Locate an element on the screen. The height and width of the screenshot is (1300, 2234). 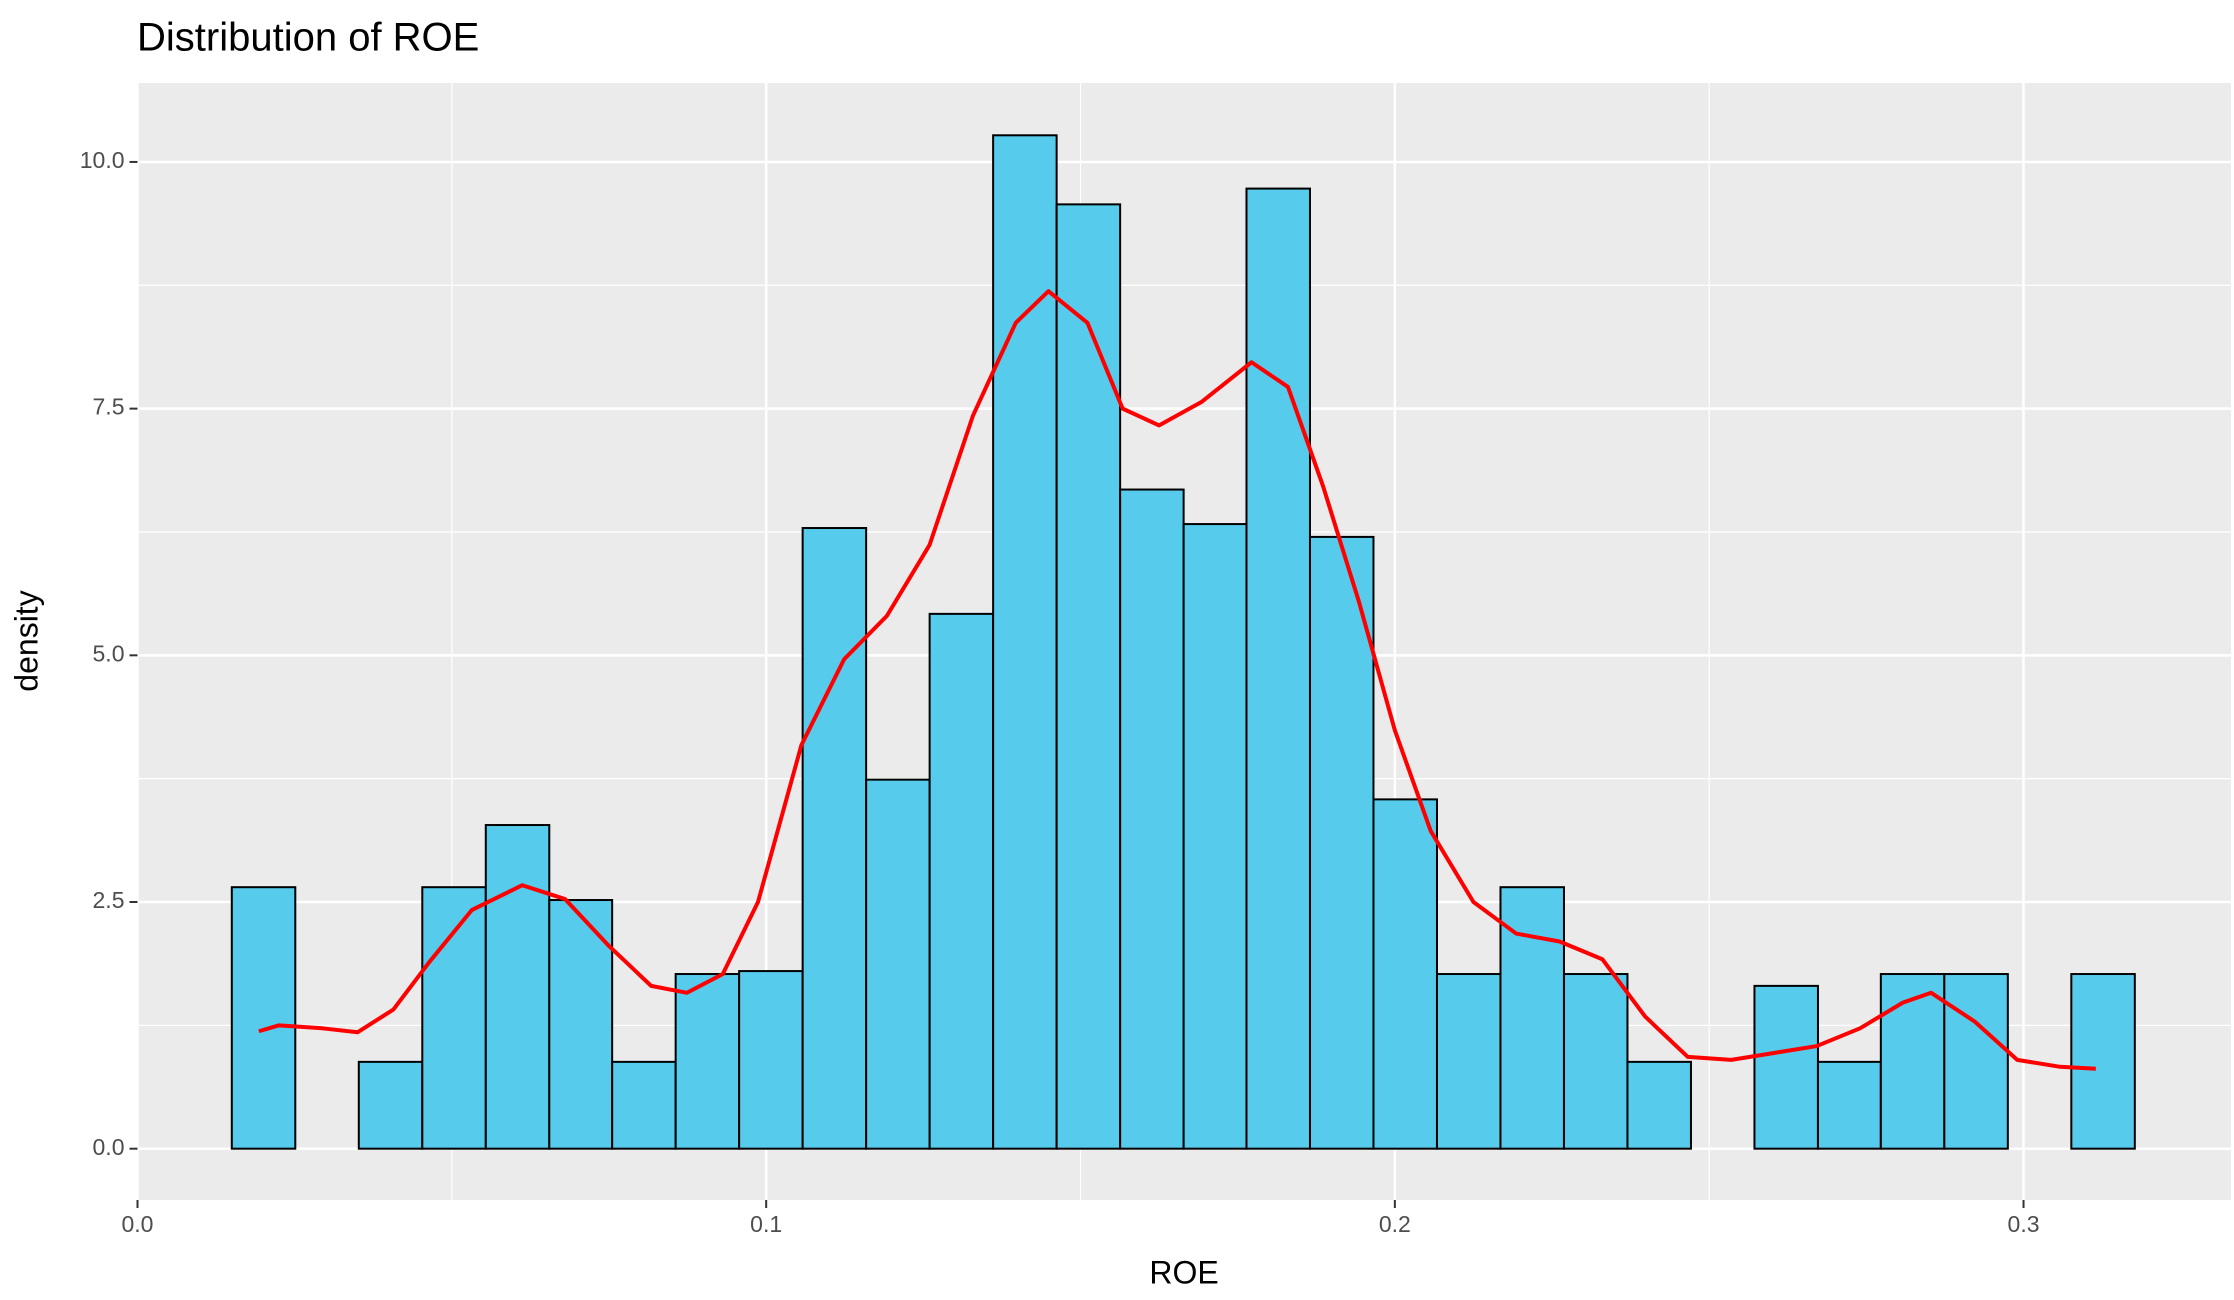
y-tick-label: 7.5 is located at coordinates (109, 407).